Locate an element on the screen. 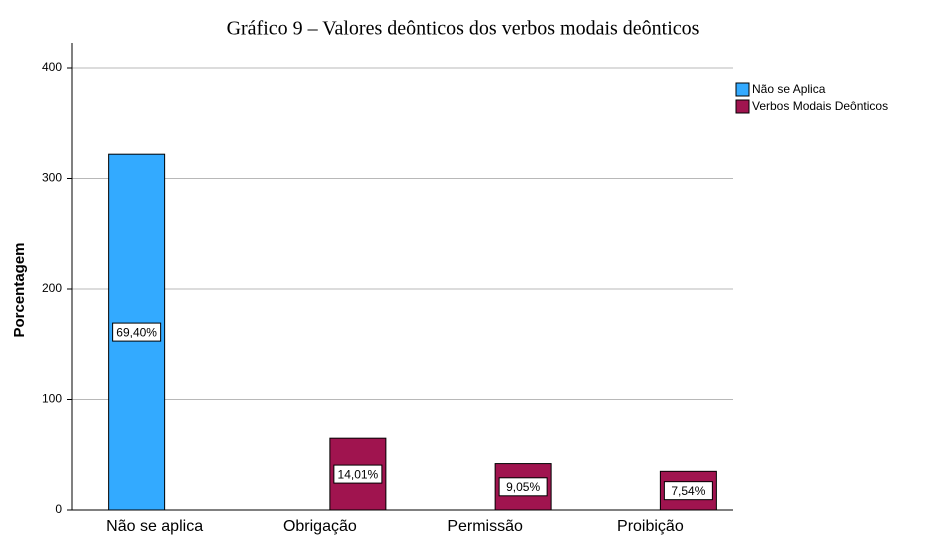 The image size is (927, 536). x-tick-label: Obrigação is located at coordinates (320, 526).